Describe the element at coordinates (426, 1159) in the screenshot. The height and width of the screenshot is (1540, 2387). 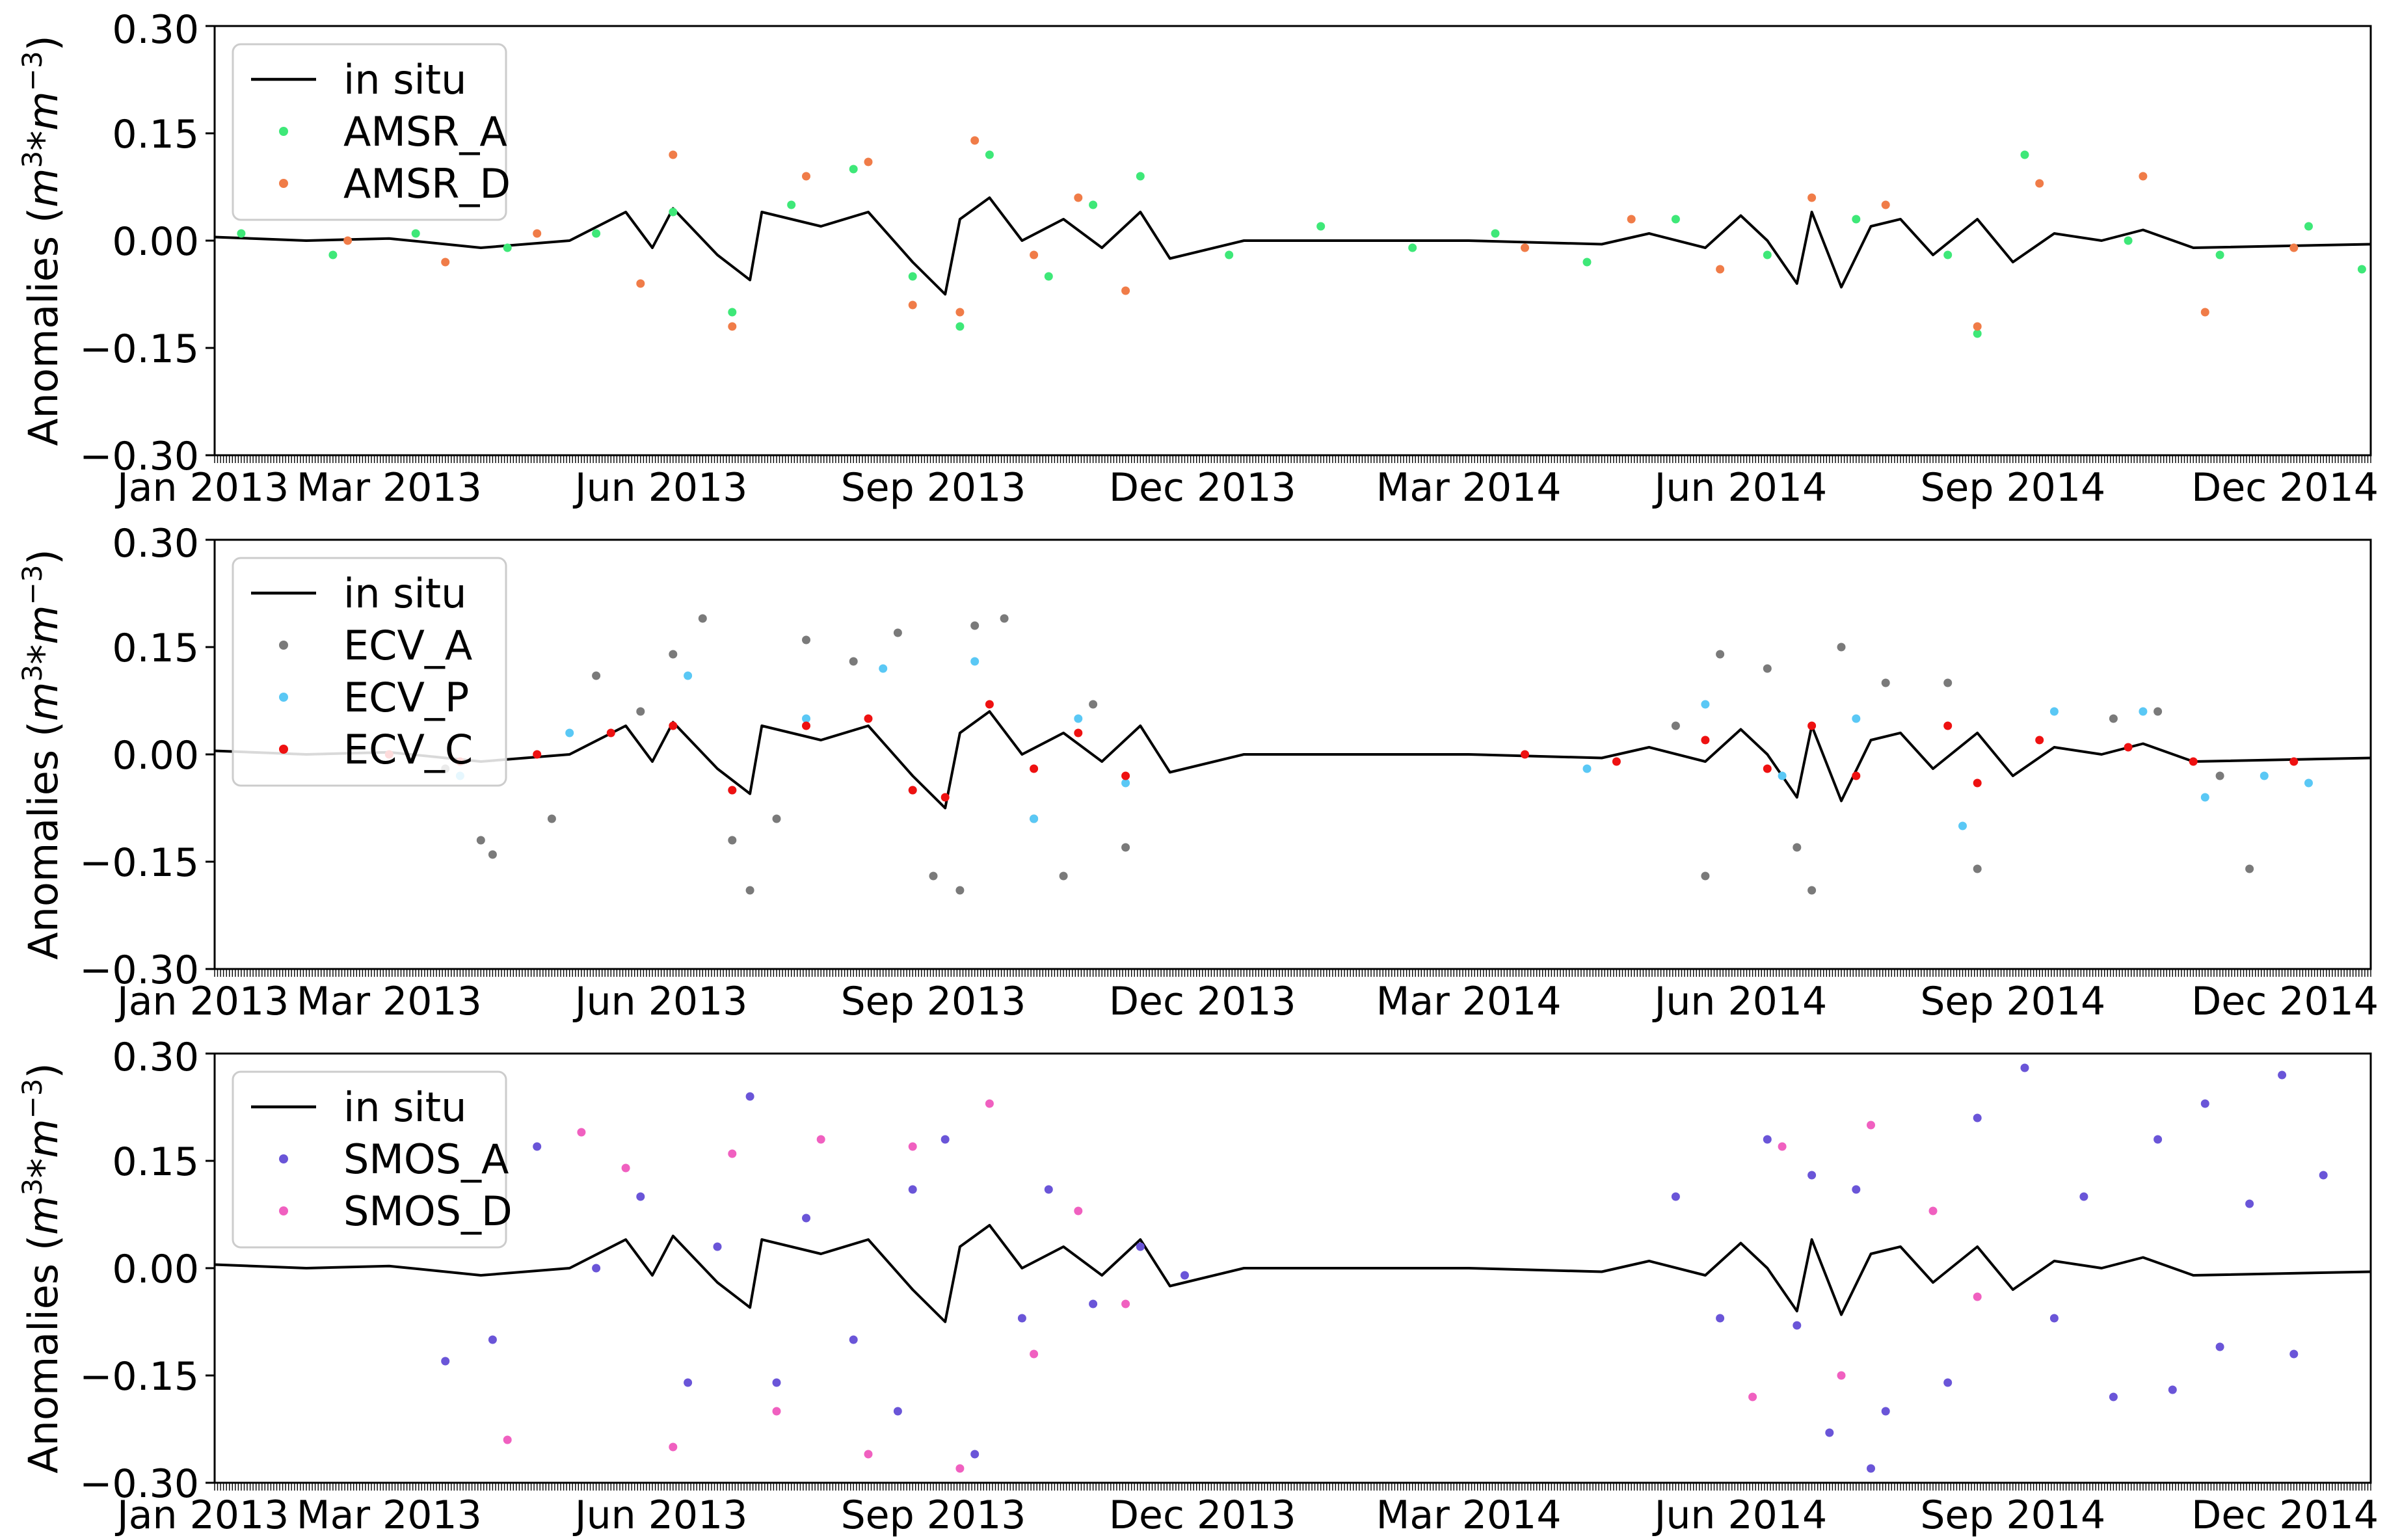
I see `legend-label: SMOS_A` at that location.